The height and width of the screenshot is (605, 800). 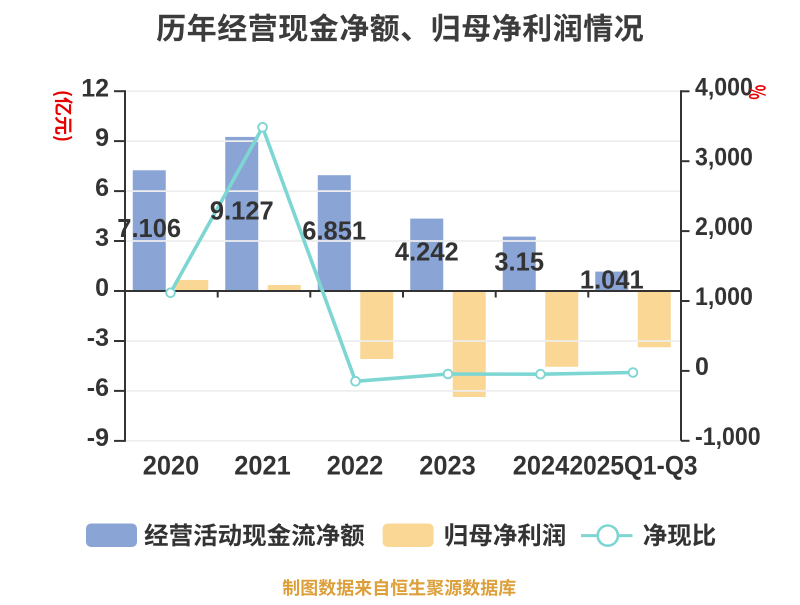 What do you see at coordinates (541, 466) in the screenshot?
I see `svg-text: 2024` at bounding box center [541, 466].